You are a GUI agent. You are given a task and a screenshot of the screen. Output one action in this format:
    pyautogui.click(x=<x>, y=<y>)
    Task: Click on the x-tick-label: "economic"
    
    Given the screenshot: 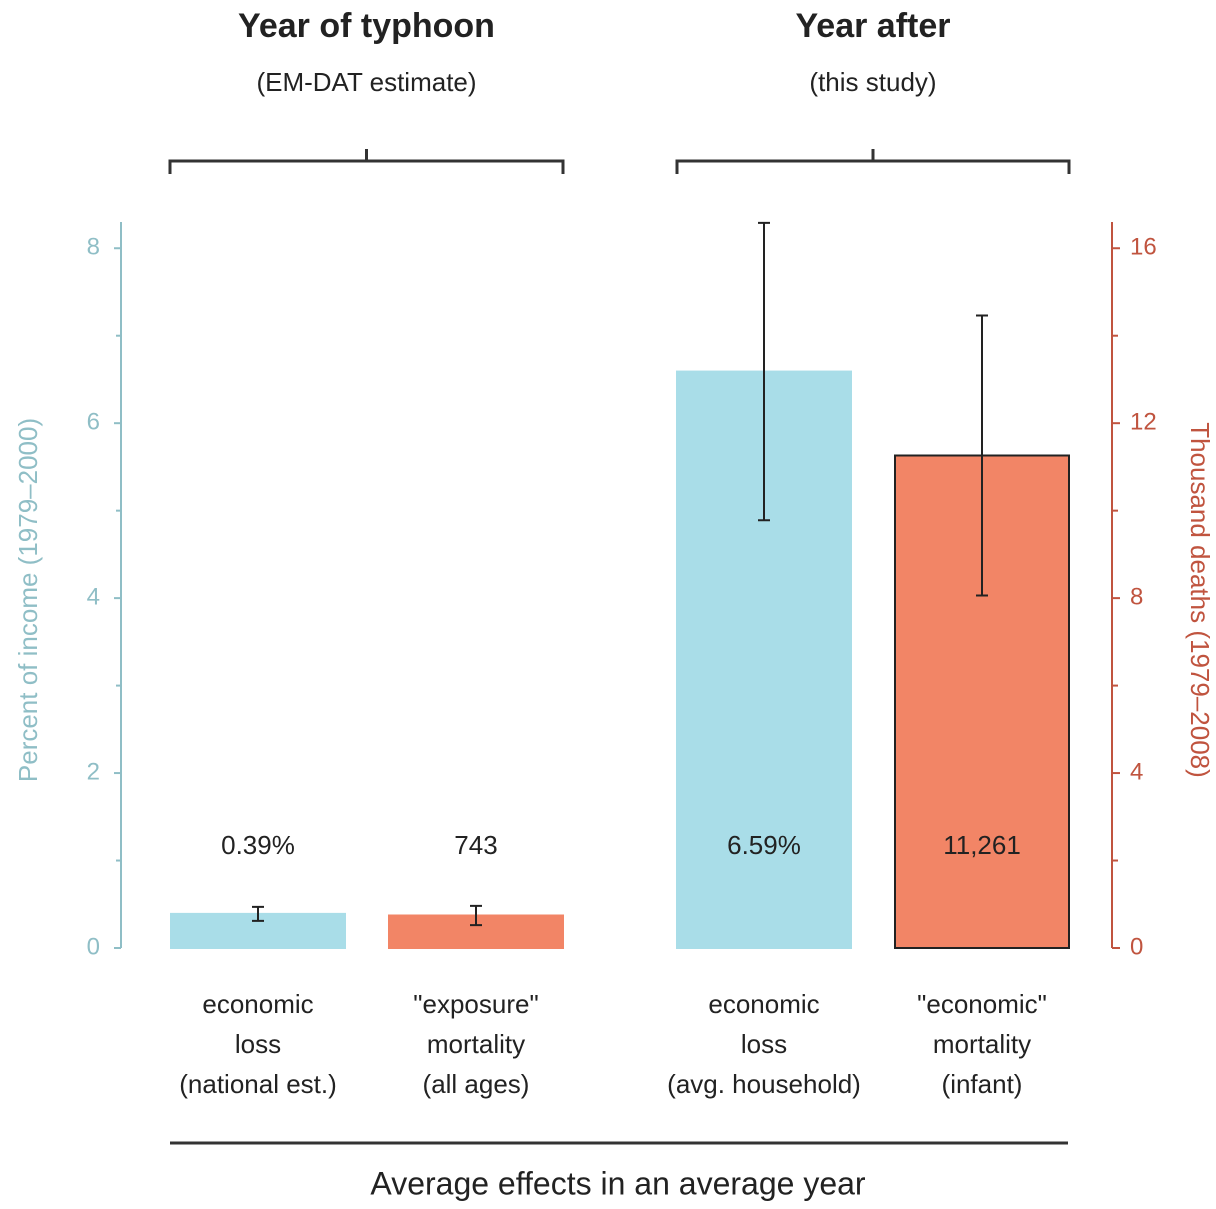 What is the action you would take?
    pyautogui.click(x=982, y=1004)
    